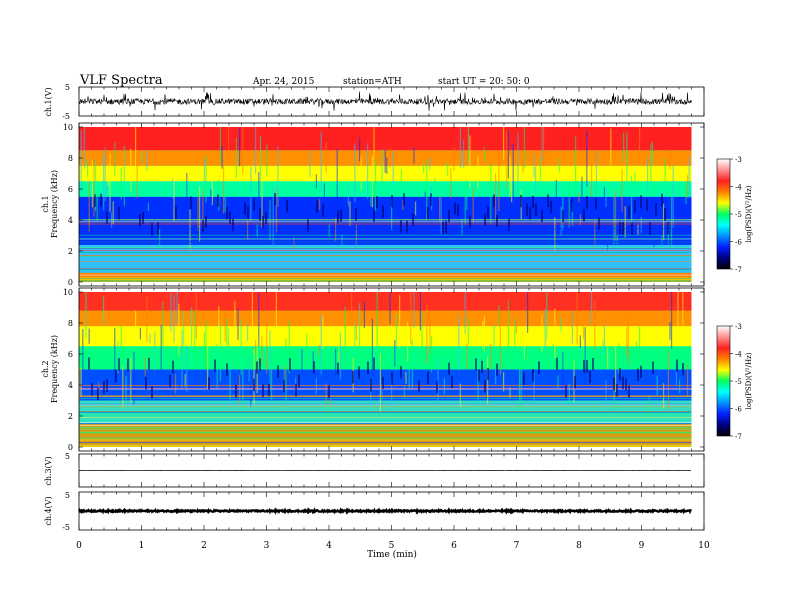  I want to click on header-date: Apr. 24, 2015, so click(283, 82).